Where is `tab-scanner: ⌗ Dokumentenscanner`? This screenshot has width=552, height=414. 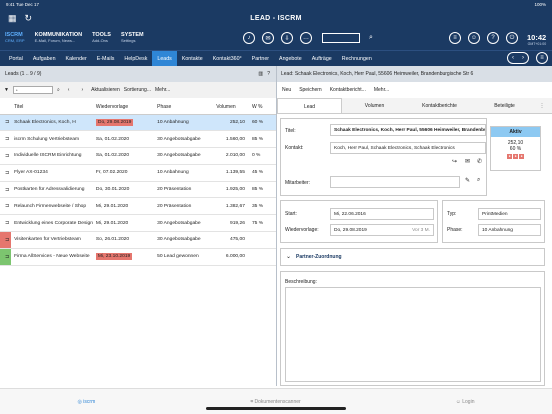
tab-scanner: ⌗ Dokumentenscanner is located at coordinates (275, 401).